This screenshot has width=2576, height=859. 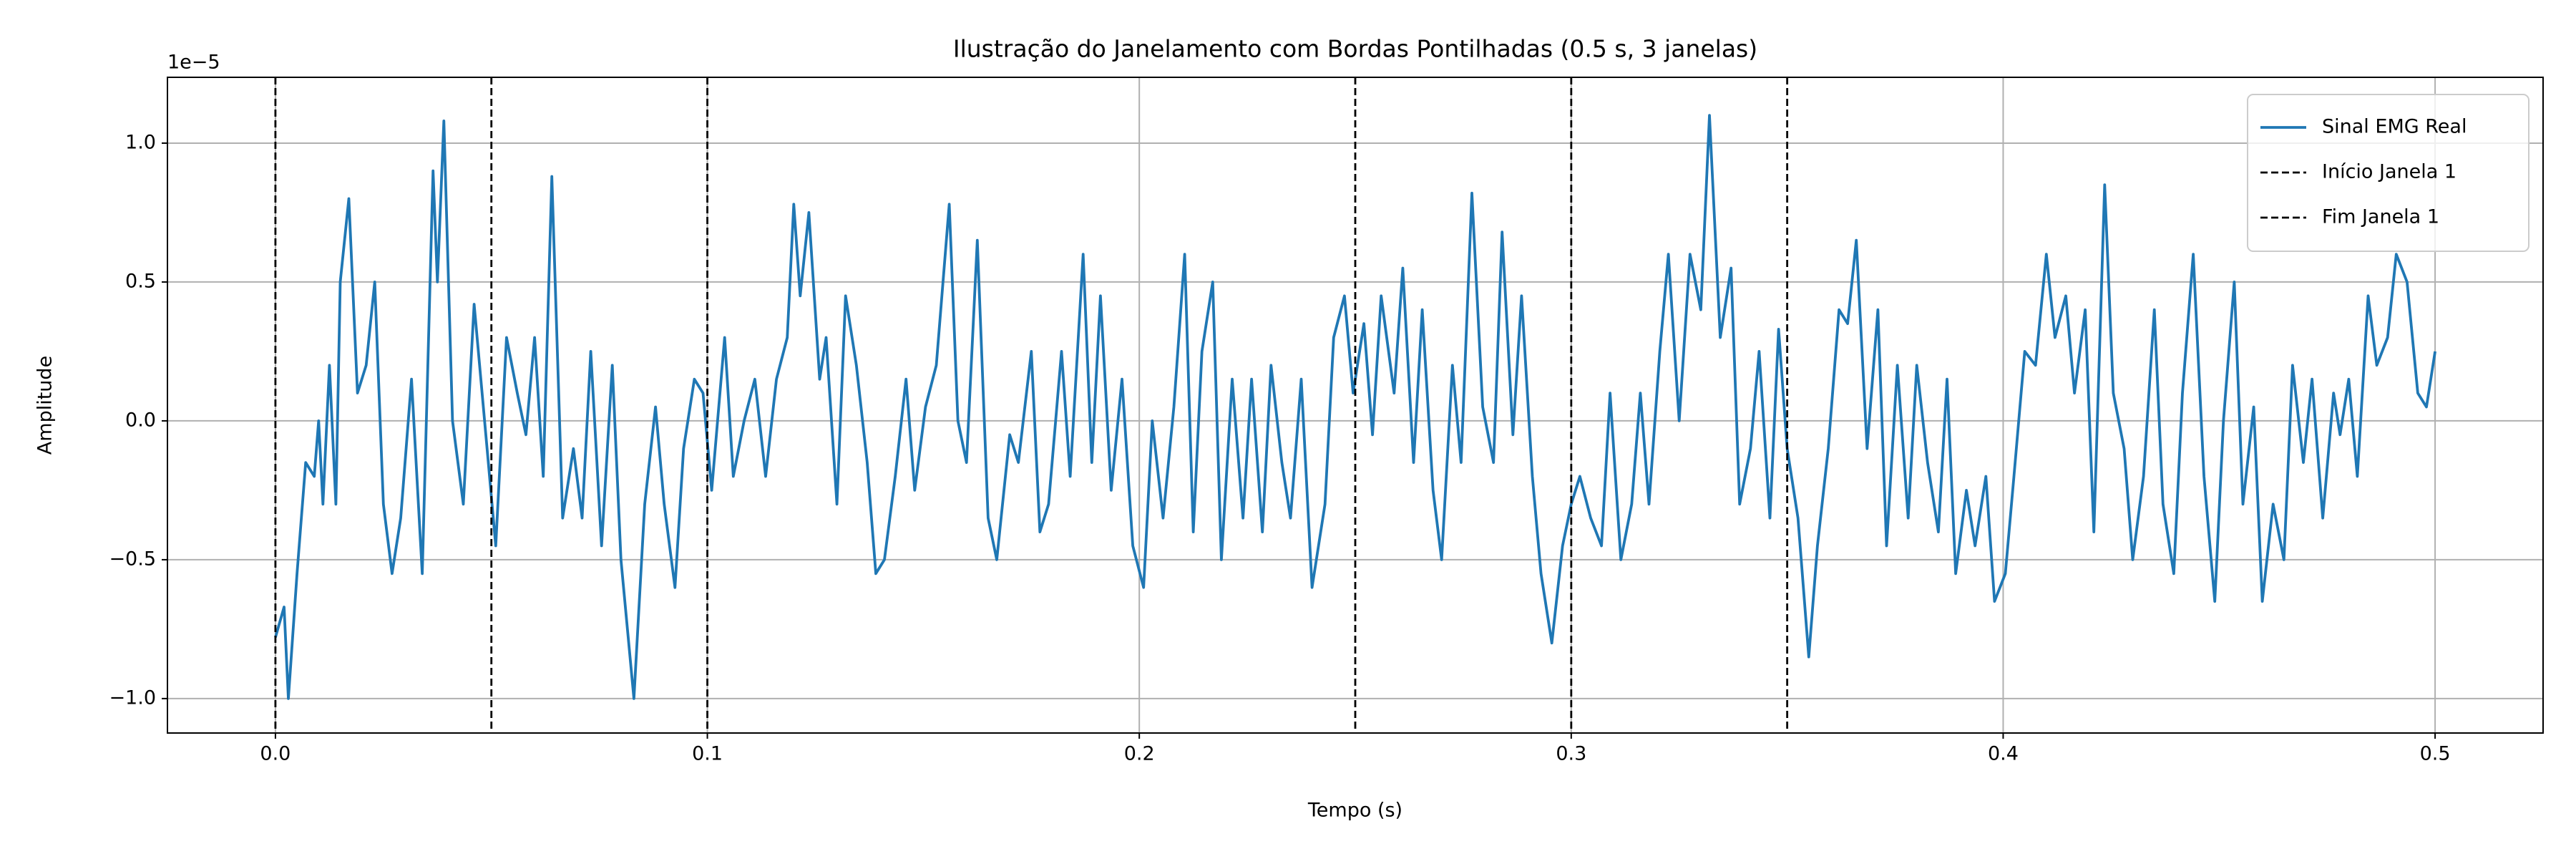 What do you see at coordinates (1571, 754) in the screenshot?
I see `x-tick-label: 0.3` at bounding box center [1571, 754].